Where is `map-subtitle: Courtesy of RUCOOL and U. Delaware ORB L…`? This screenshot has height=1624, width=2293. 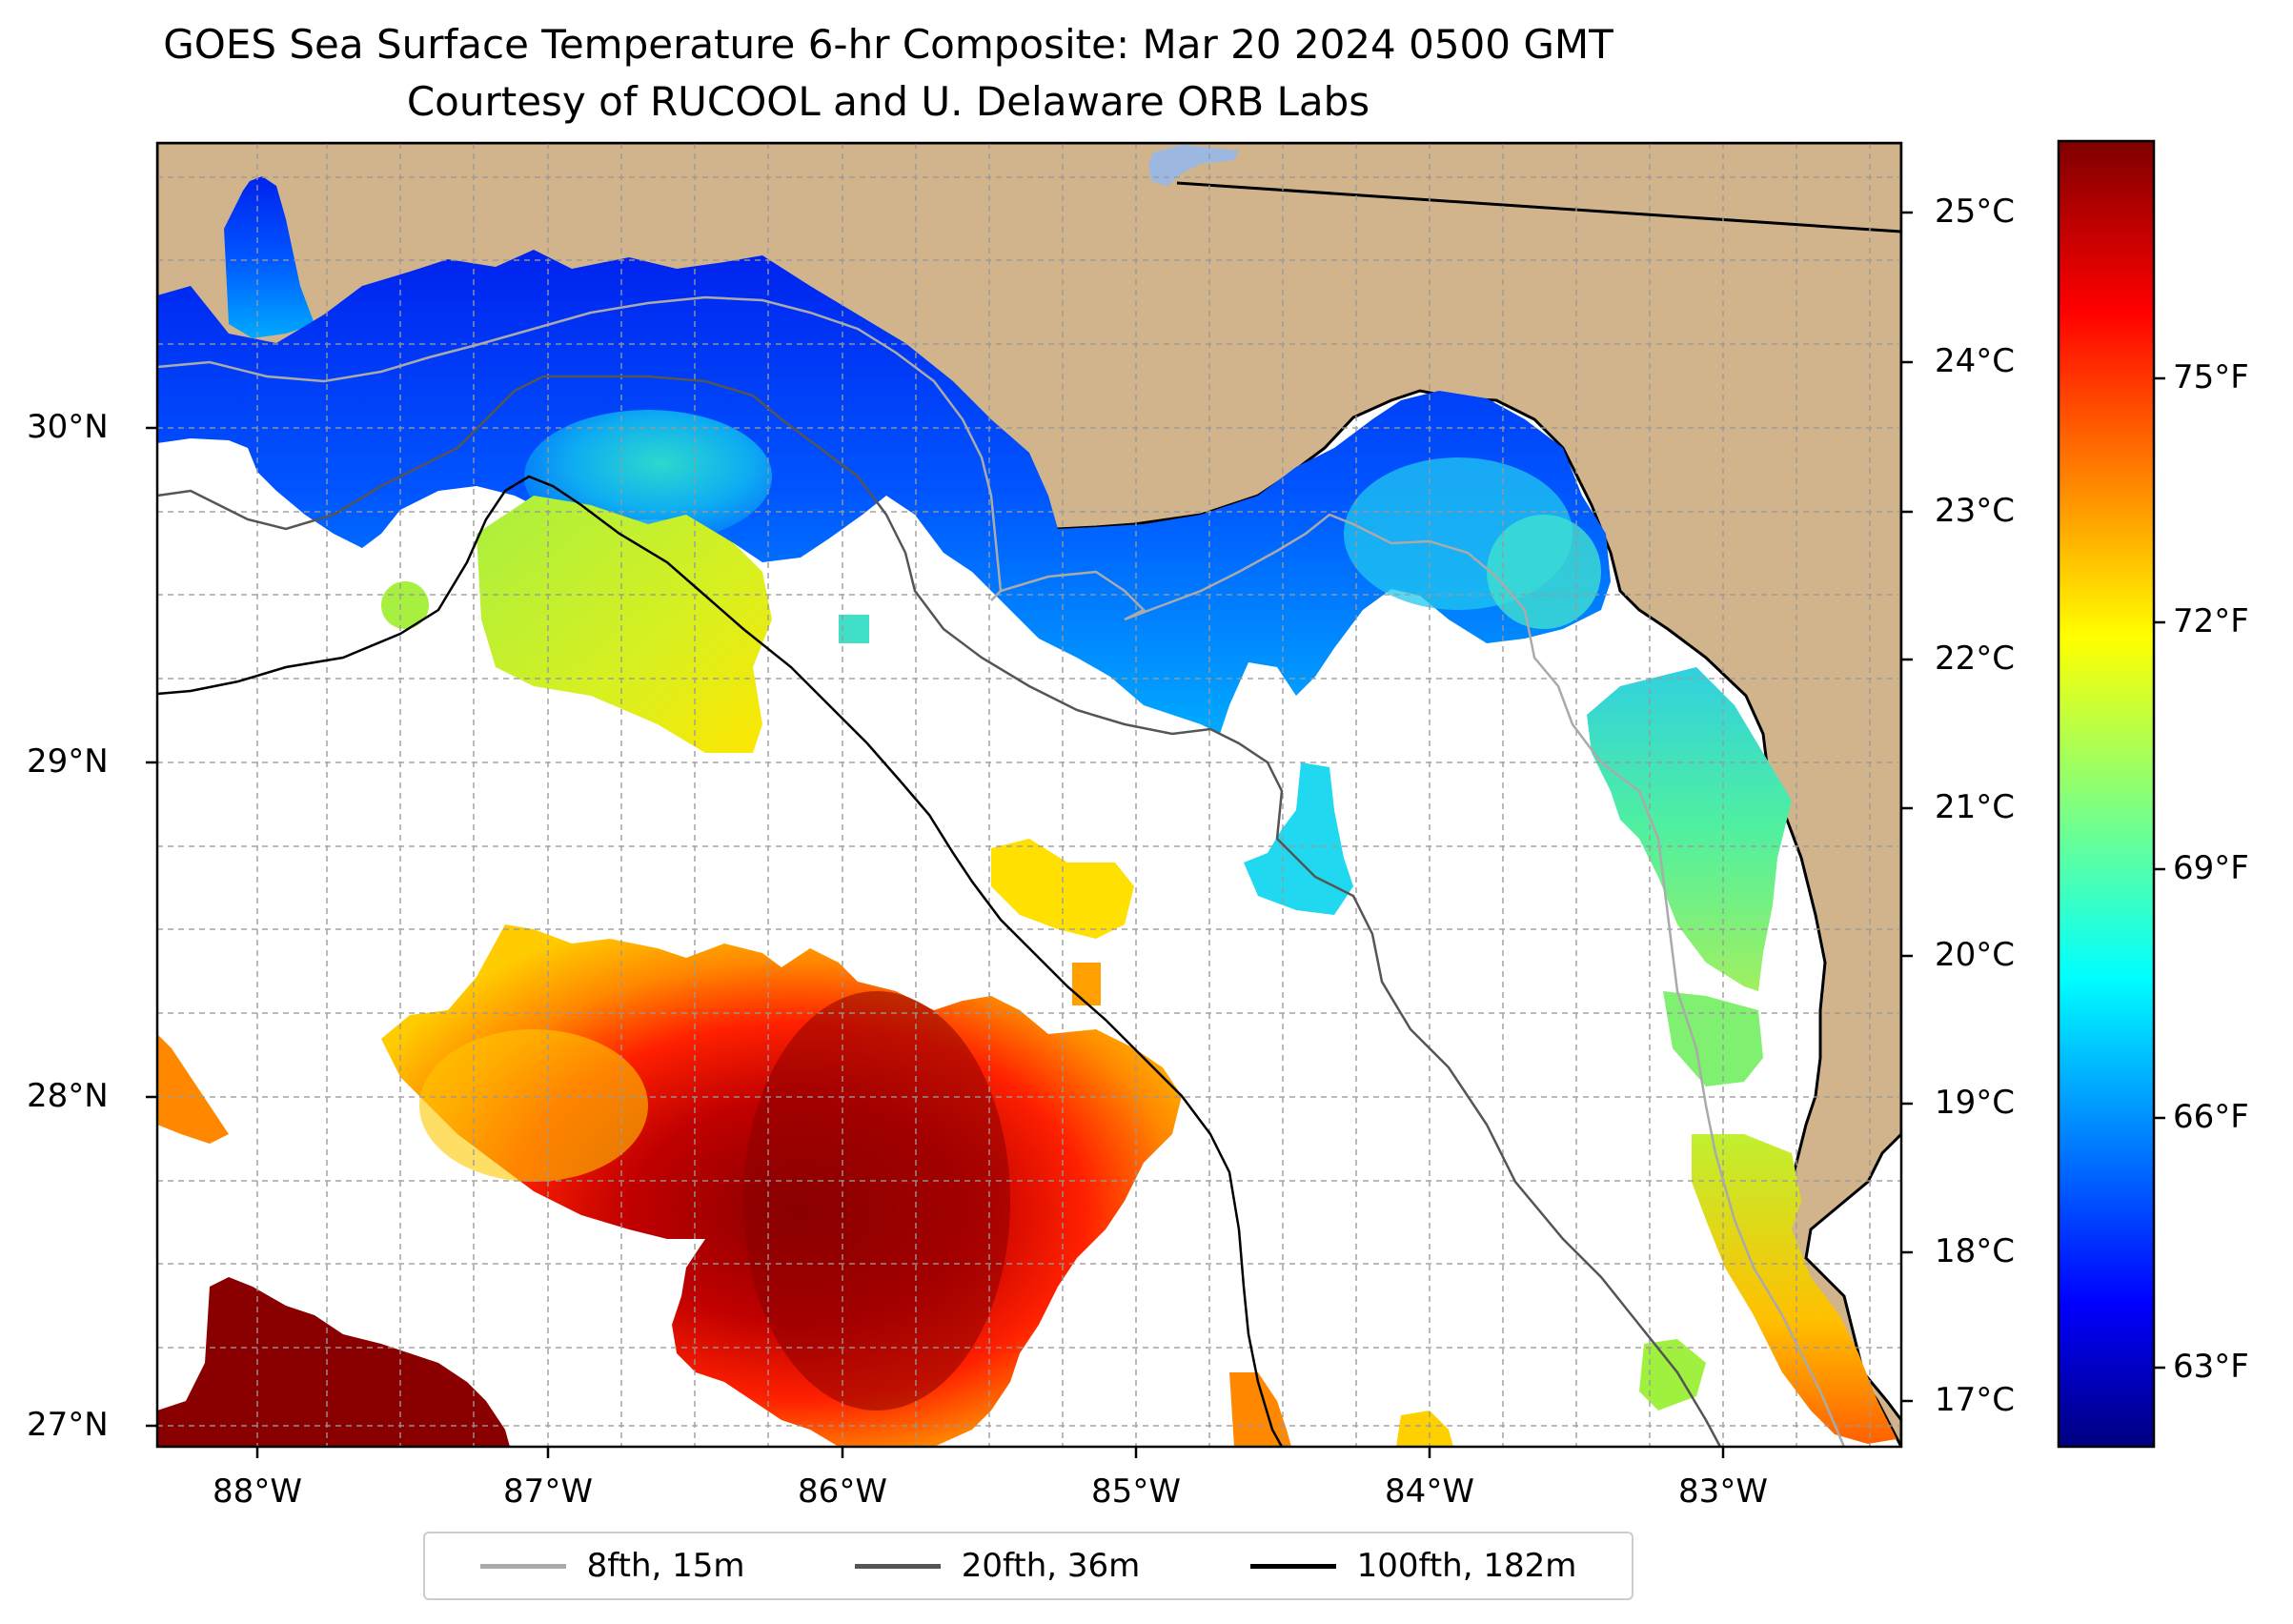 map-subtitle: Courtesy of RUCOOL and U. Delaware ORB L… is located at coordinates (888, 101).